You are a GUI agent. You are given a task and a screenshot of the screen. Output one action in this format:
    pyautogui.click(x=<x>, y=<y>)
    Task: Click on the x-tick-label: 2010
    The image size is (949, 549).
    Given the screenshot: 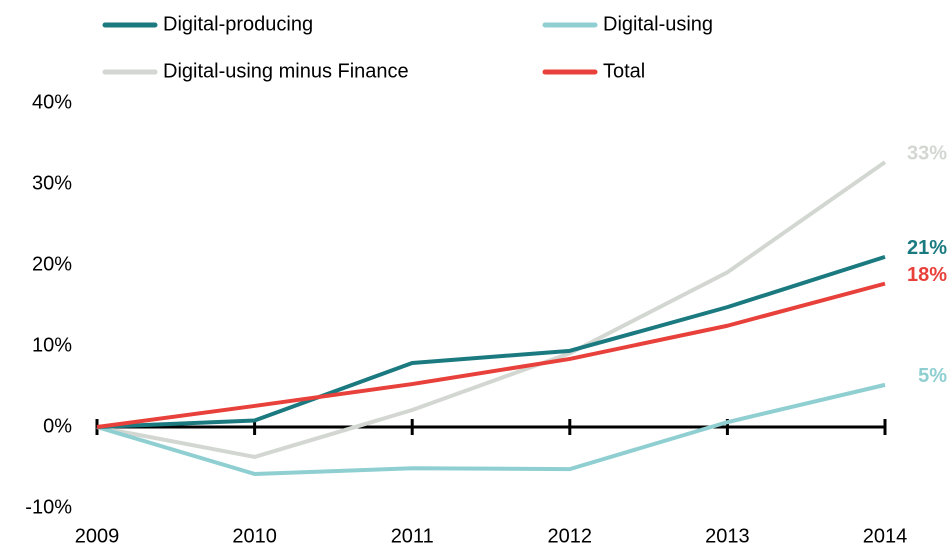 What is the action you would take?
    pyautogui.click(x=254, y=536)
    